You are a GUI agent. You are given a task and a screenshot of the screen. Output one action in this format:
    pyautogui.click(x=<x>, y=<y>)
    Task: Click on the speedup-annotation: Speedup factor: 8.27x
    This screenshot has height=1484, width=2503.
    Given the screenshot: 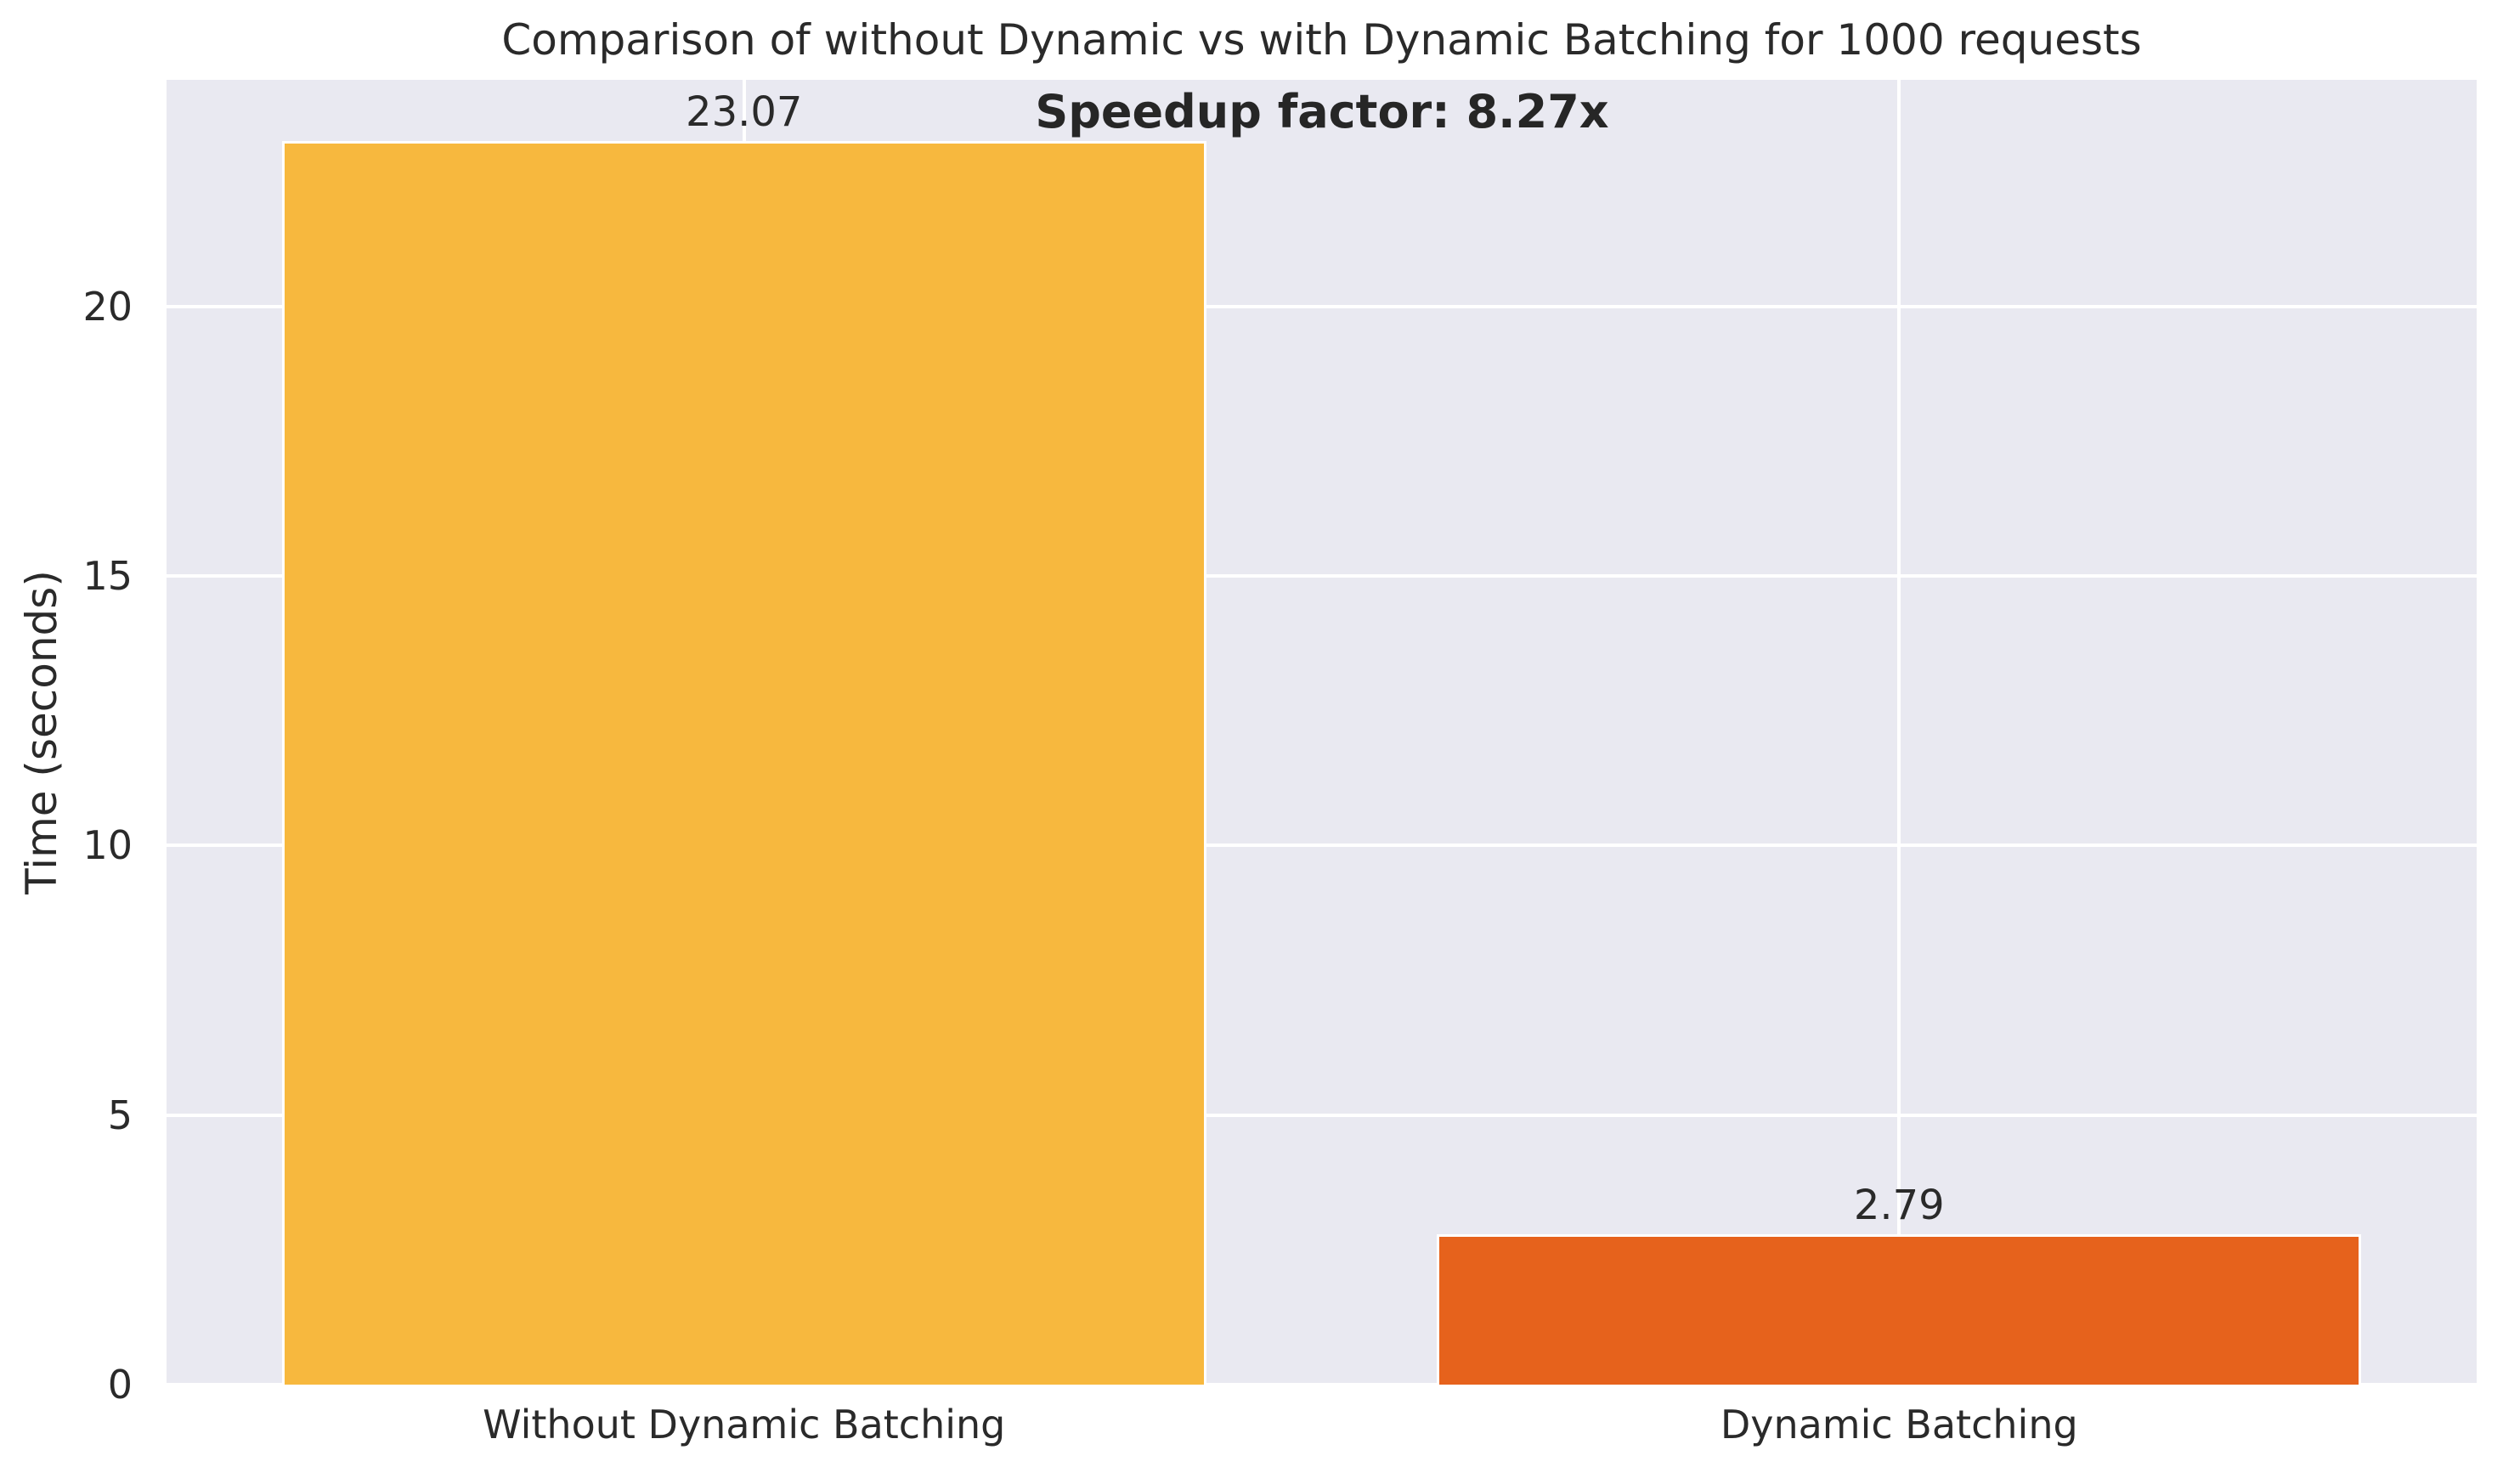 What is the action you would take?
    pyautogui.click(x=1322, y=111)
    